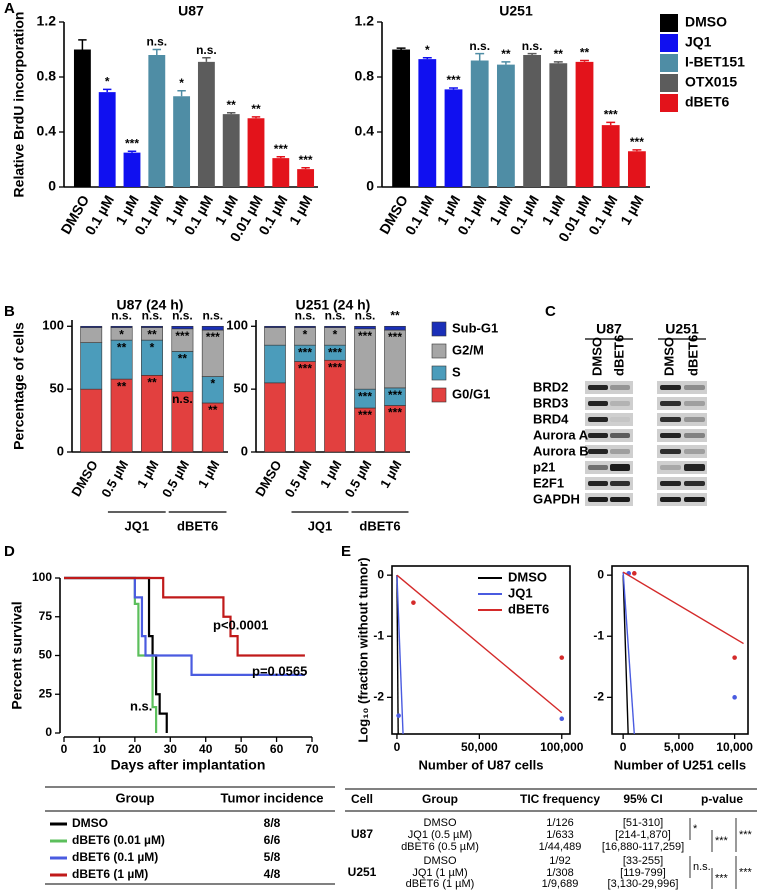  Describe the element at coordinates (241, 749) in the screenshot. I see `x-tick-label: 50` at that location.